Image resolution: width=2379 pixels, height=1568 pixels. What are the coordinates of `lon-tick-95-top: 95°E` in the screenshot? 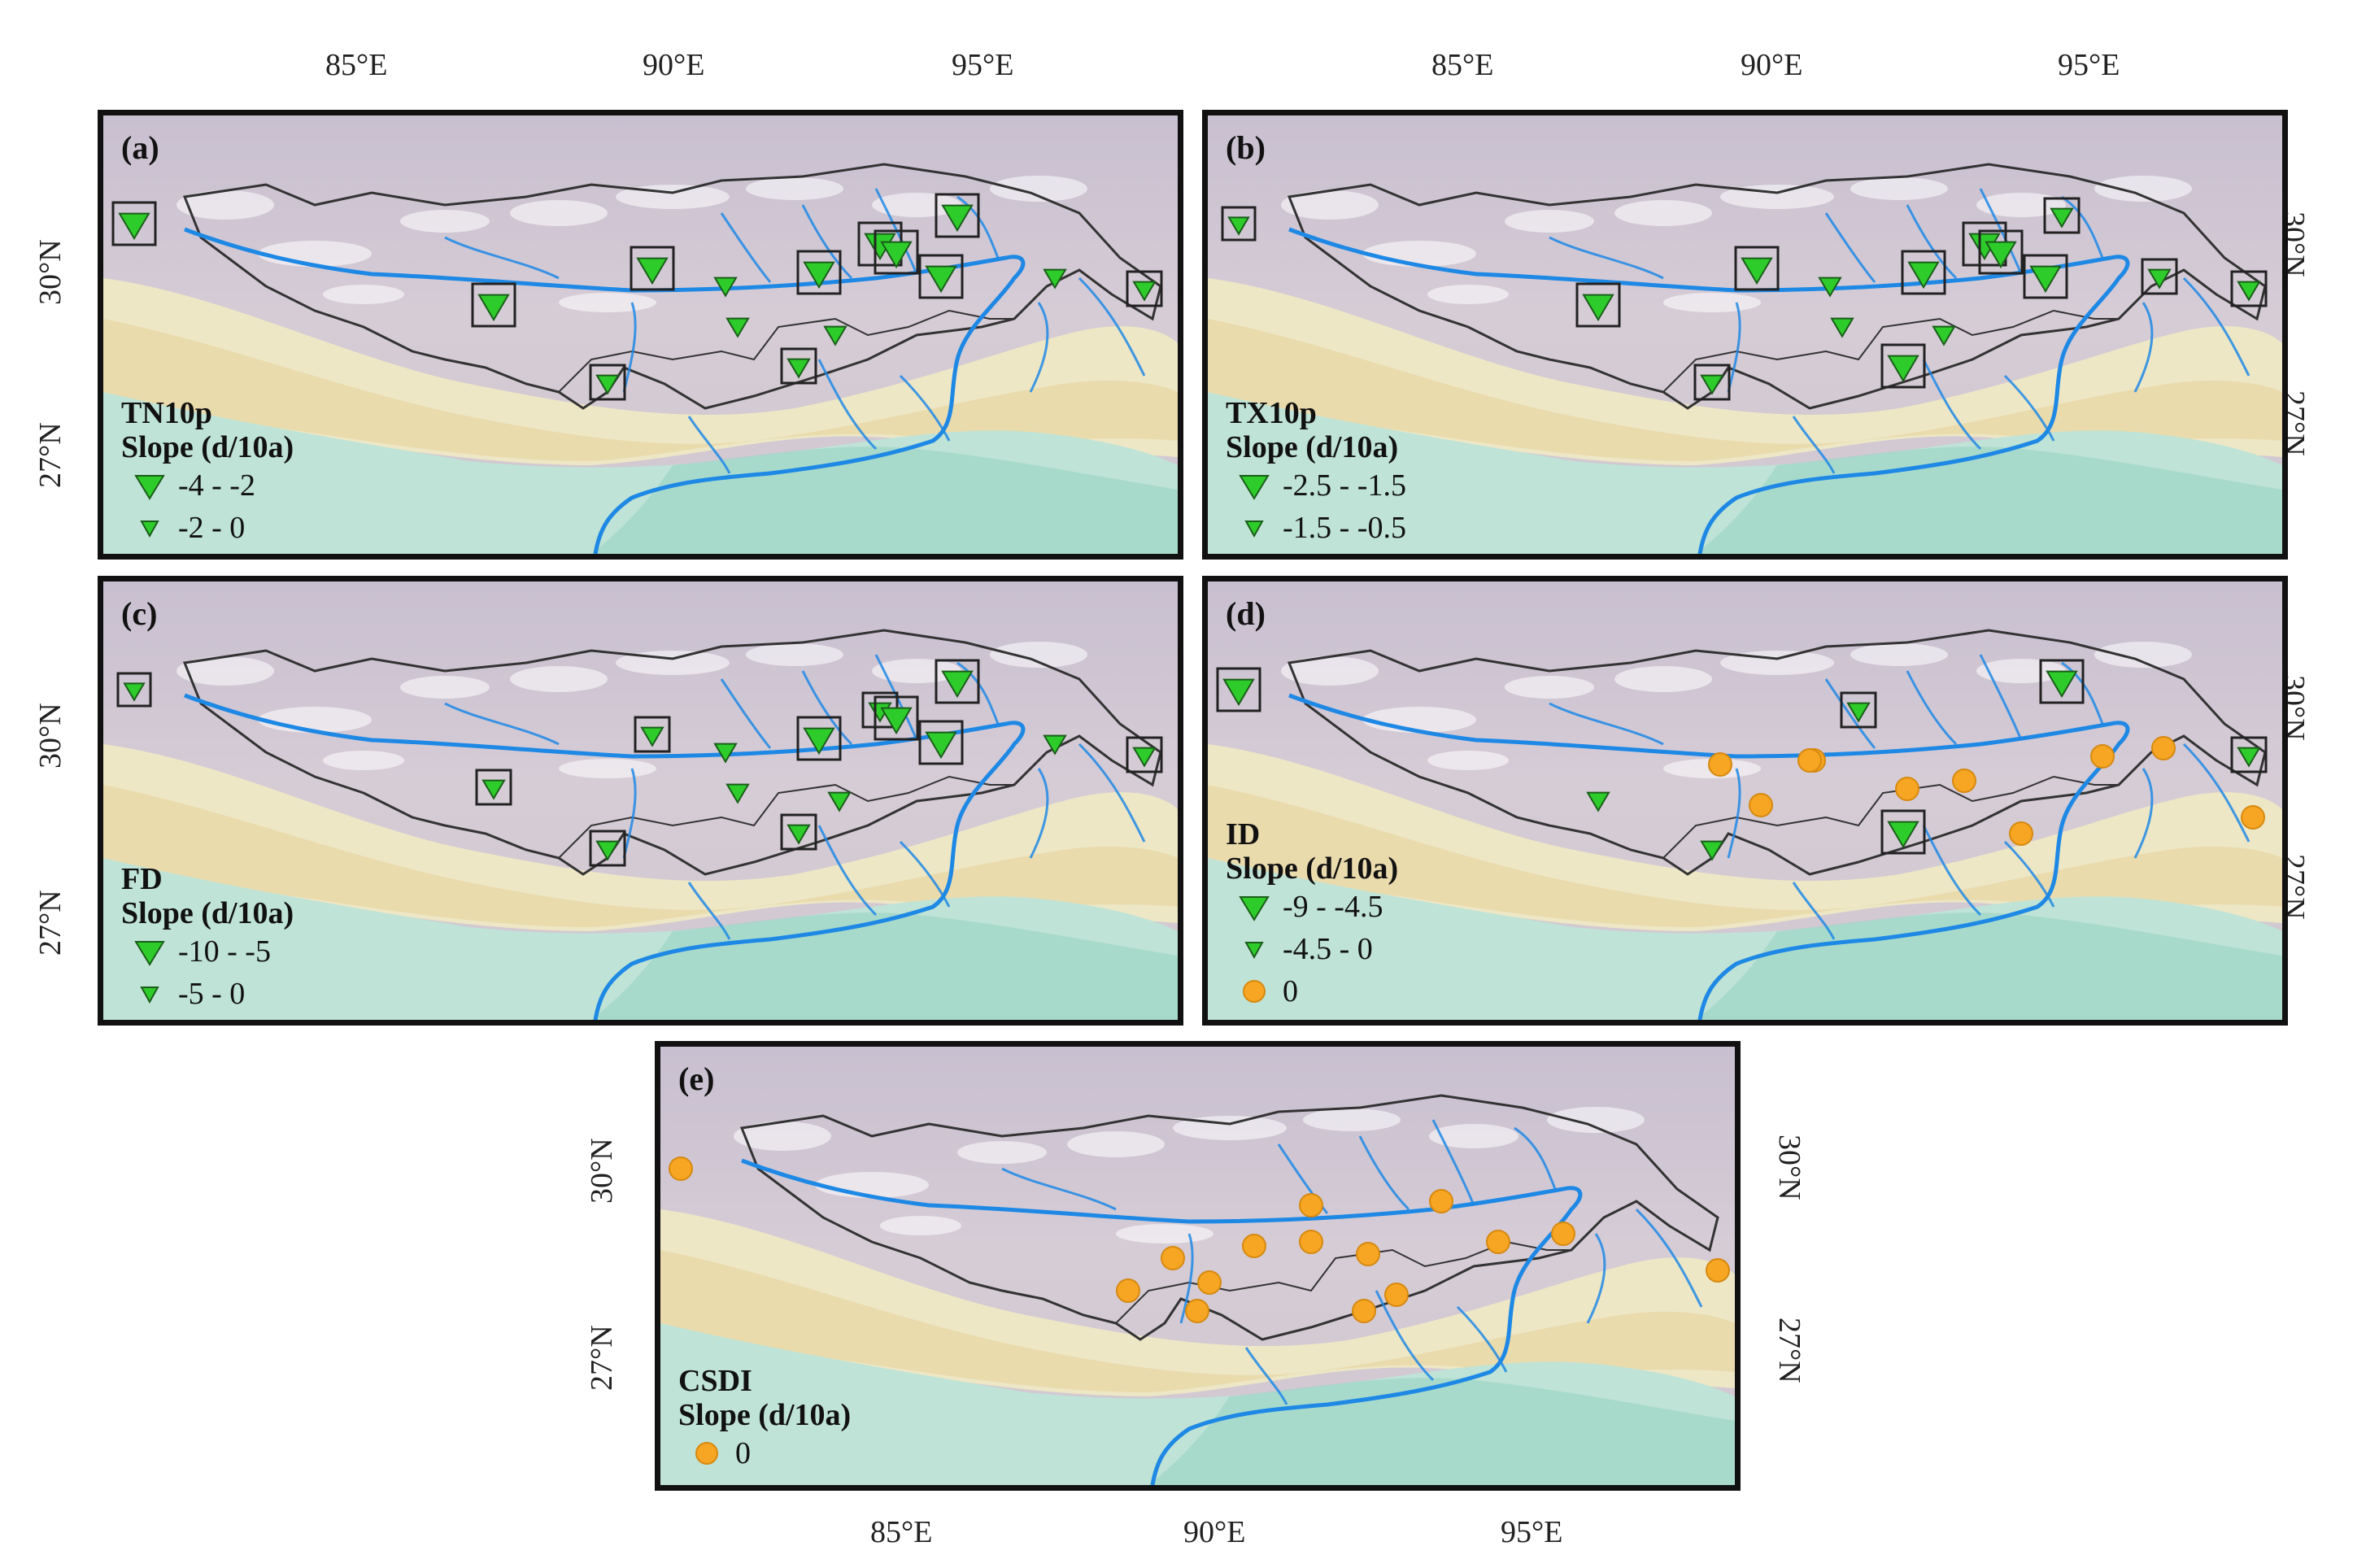 It's located at (2089, 65).